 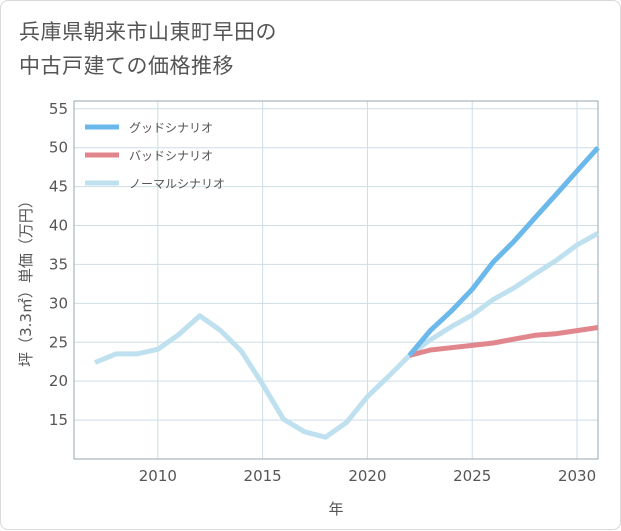 I want to click on legend-label-good: グッドシナリオ, so click(x=171, y=128).